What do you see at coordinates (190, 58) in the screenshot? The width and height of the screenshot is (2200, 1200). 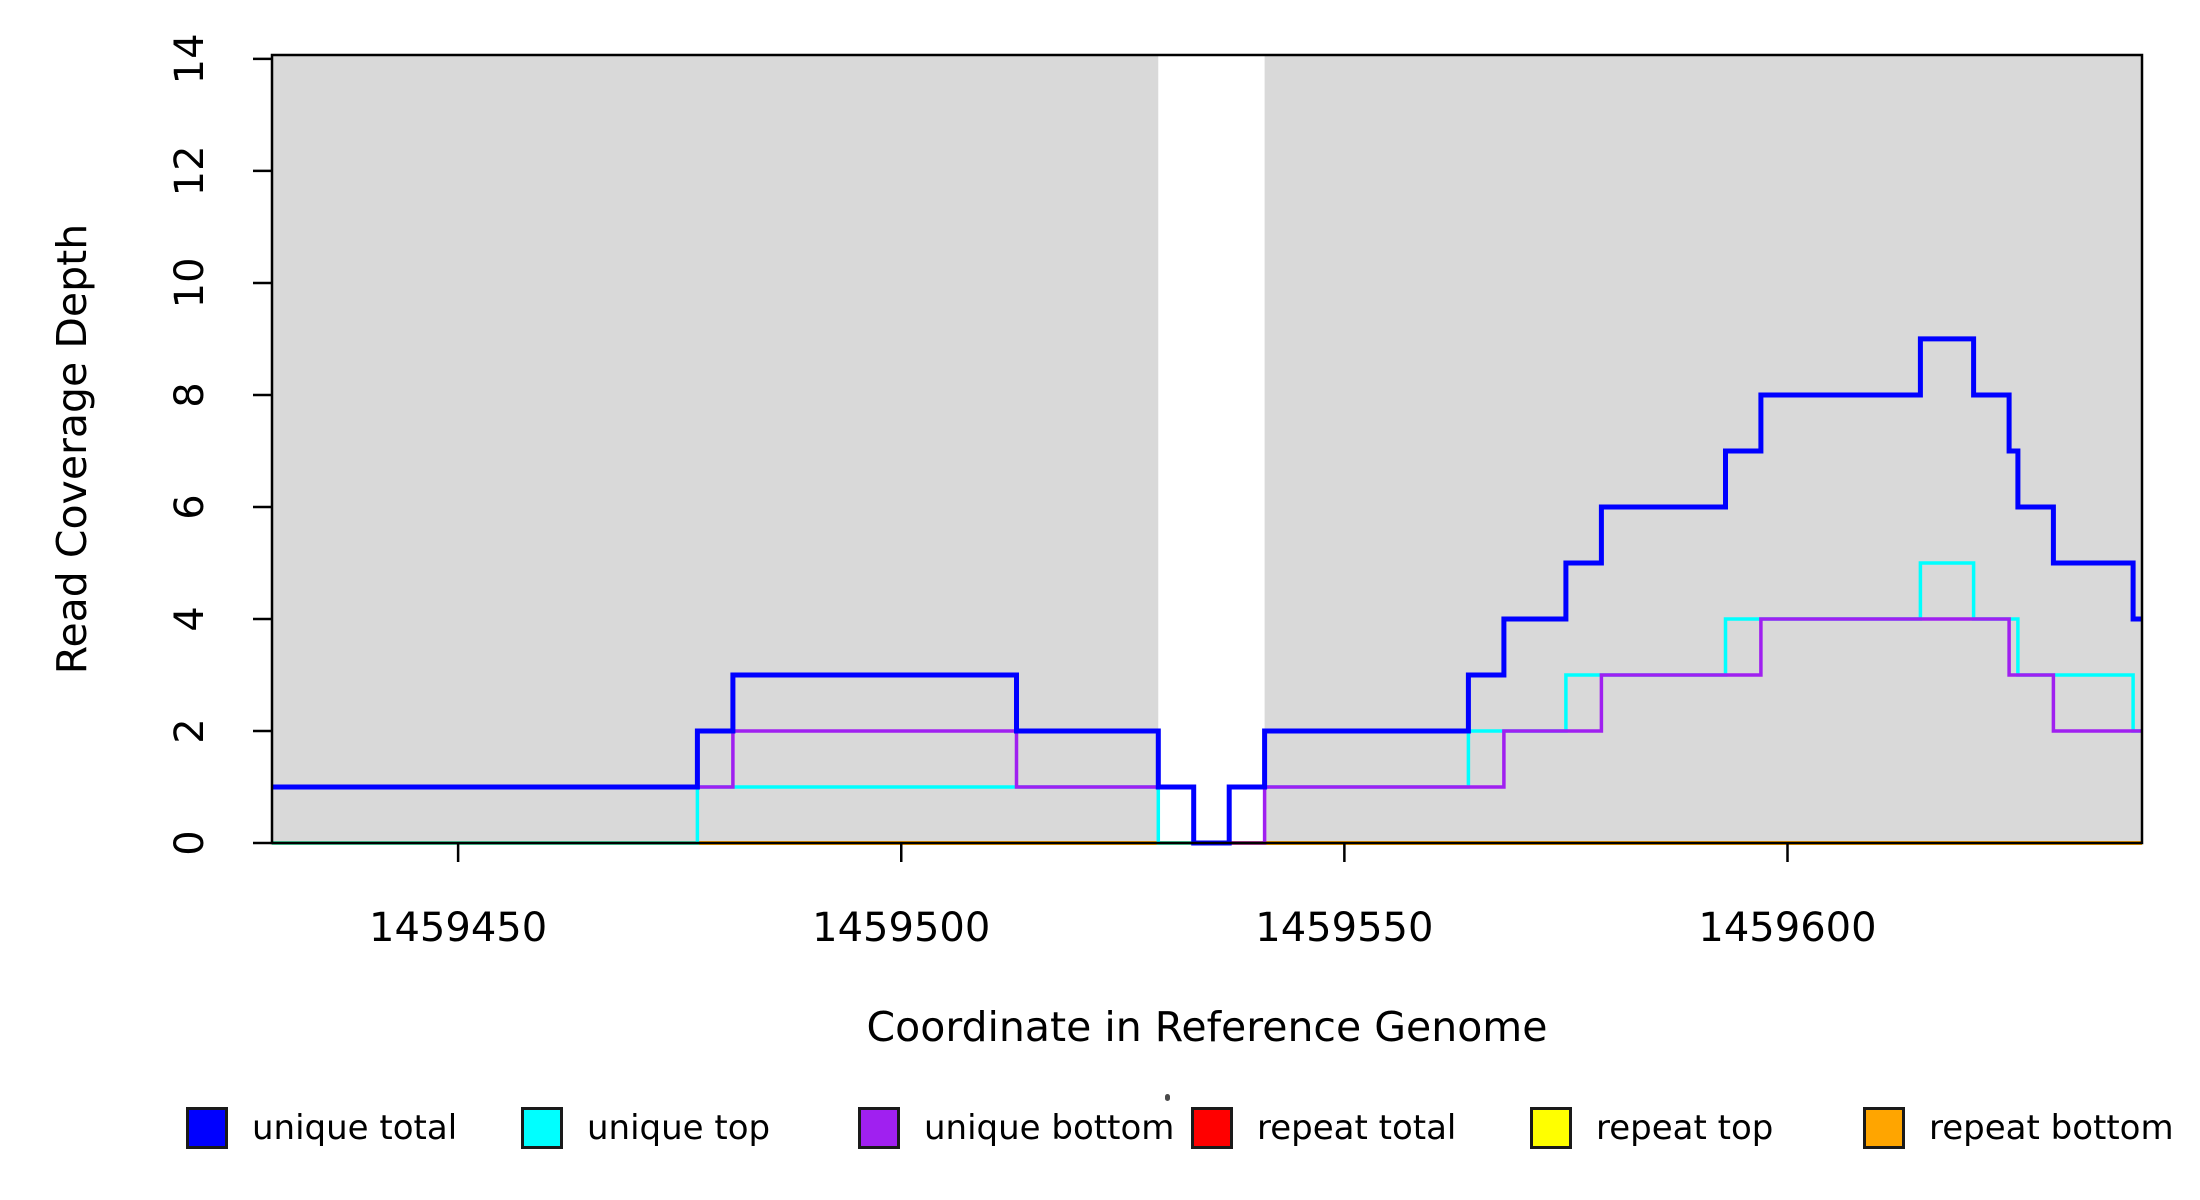 I see `y-tick-label: 14` at bounding box center [190, 58].